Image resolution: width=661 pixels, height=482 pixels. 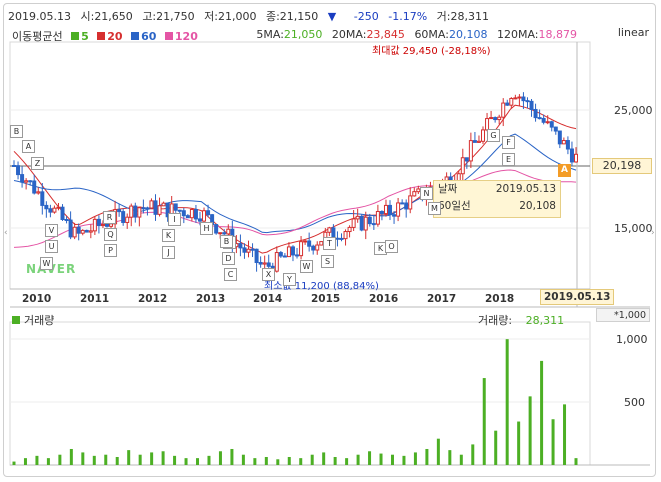 I want to click on event-marker-current: A, so click(x=564, y=170).